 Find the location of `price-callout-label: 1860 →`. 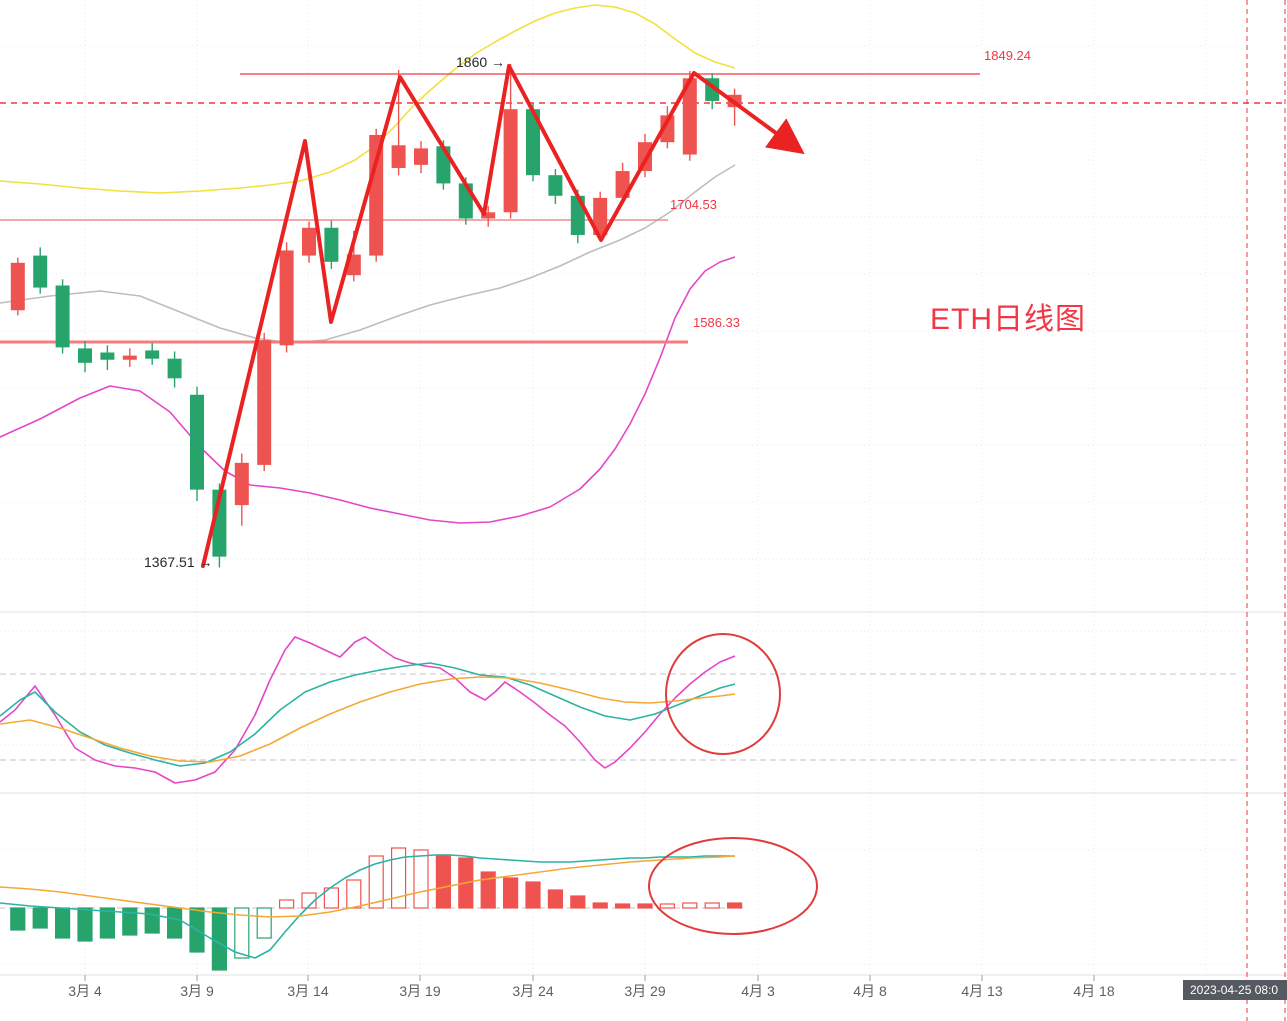

price-callout-label: 1860 → is located at coordinates (480, 62).